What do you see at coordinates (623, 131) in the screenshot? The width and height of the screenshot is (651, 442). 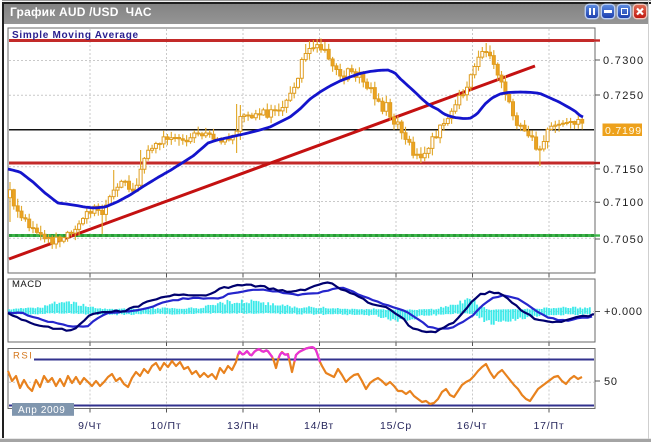 I see `svg-text: 0.7199` at bounding box center [623, 131].